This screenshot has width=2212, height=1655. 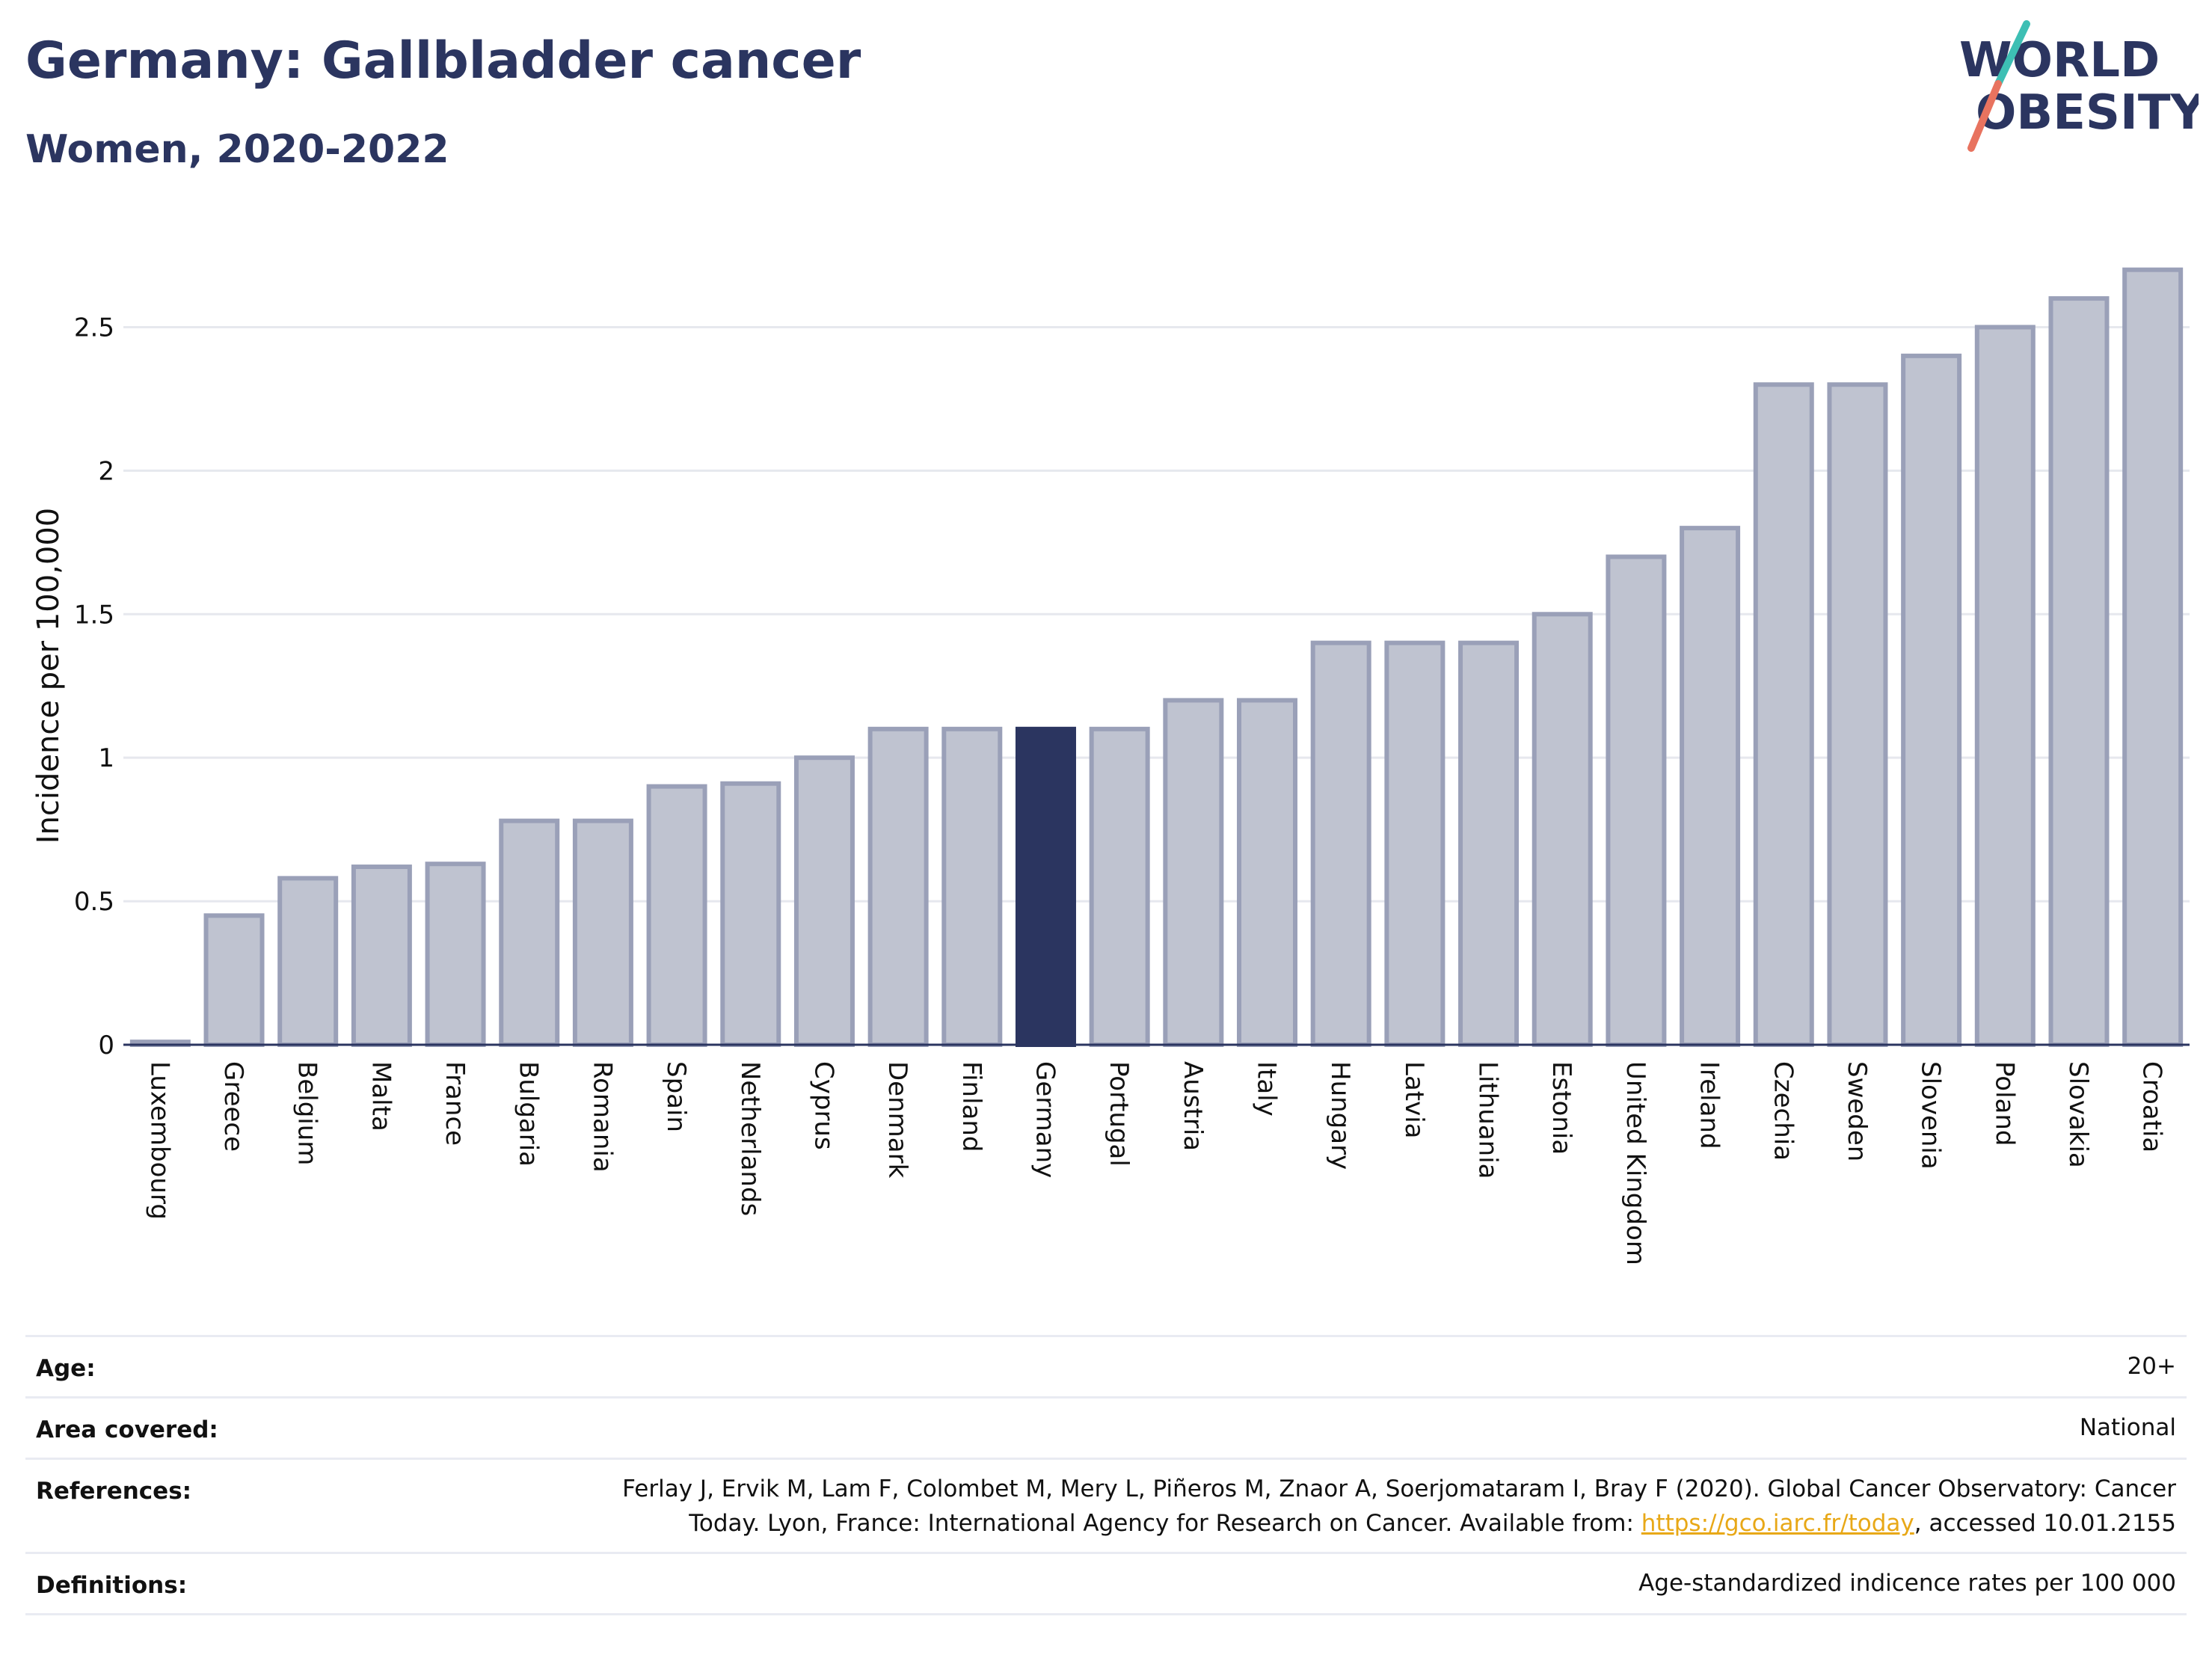 What do you see at coordinates (1783, 1111) in the screenshot?
I see `x-tick-label: Czechia` at bounding box center [1783, 1111].